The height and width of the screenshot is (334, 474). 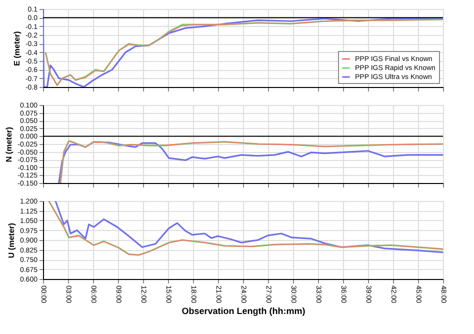 What do you see at coordinates (11, 240) in the screenshot?
I see `y-axis-title: U (meter)` at bounding box center [11, 240].